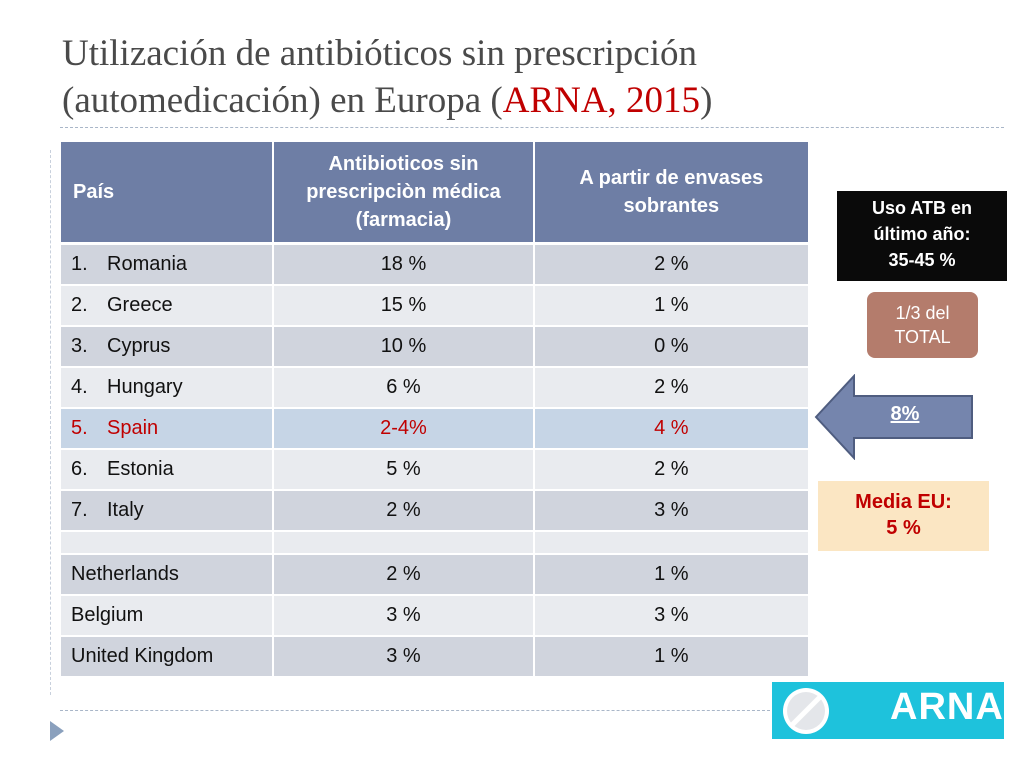 Image resolution: width=1024 pixels, height=768 pixels. I want to click on row-number: 2., so click(79, 305).